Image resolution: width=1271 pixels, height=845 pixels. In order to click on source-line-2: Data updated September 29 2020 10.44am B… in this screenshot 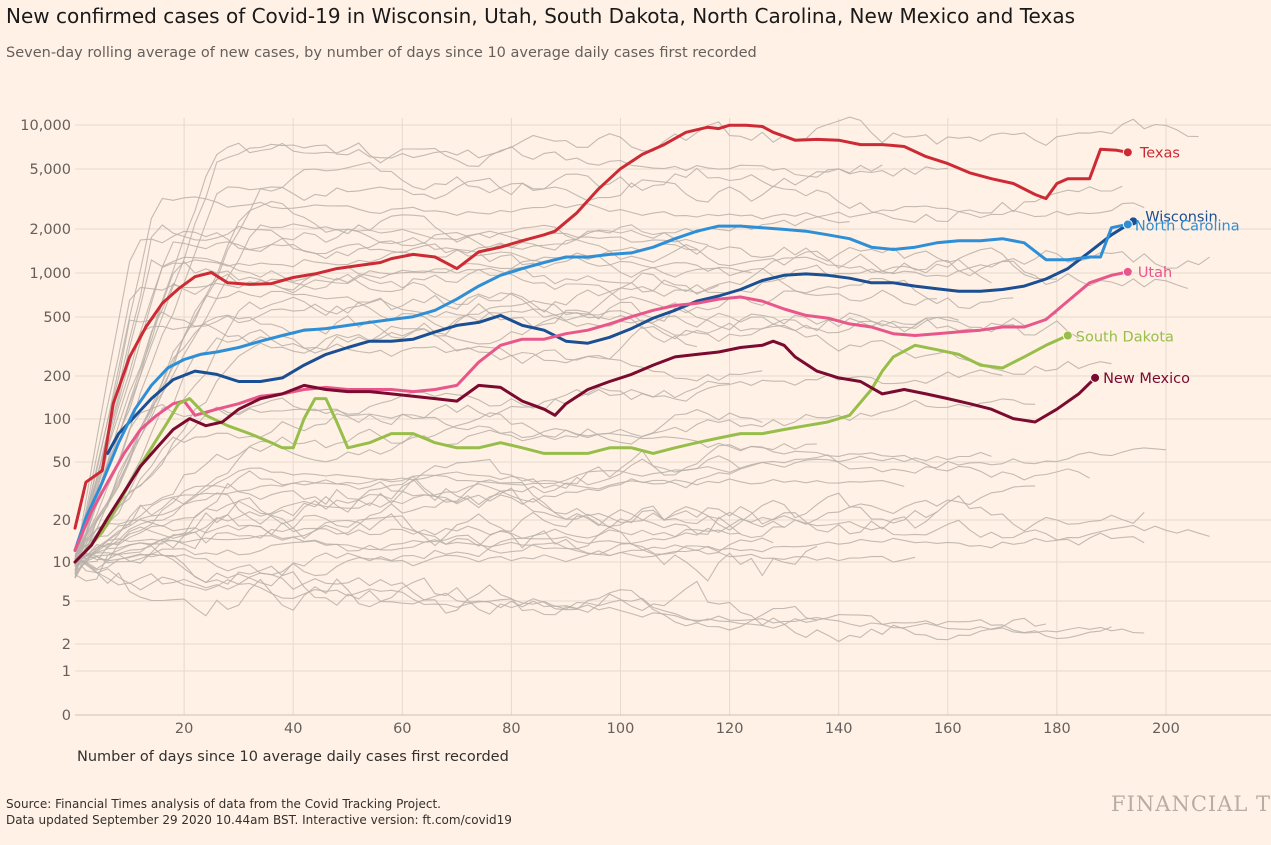, I will do `click(259, 820)`.